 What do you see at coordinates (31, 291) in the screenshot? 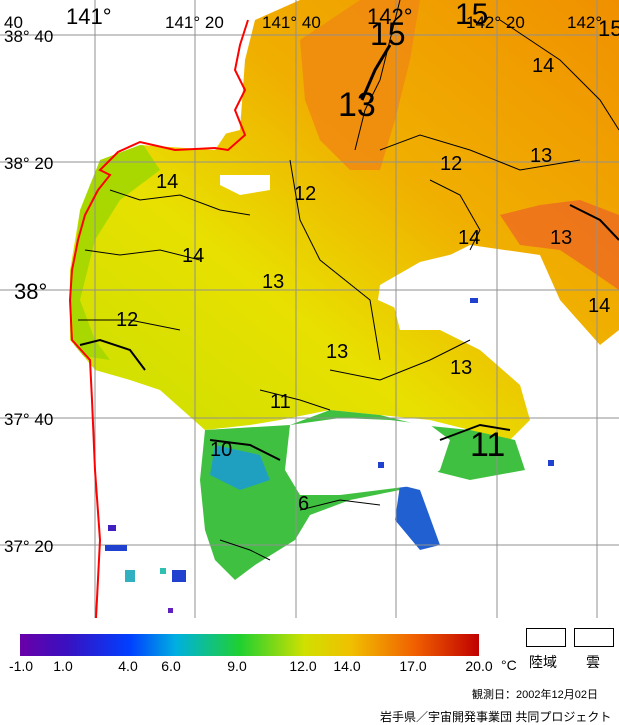
I see `lat-label-38: 38°` at bounding box center [31, 291].